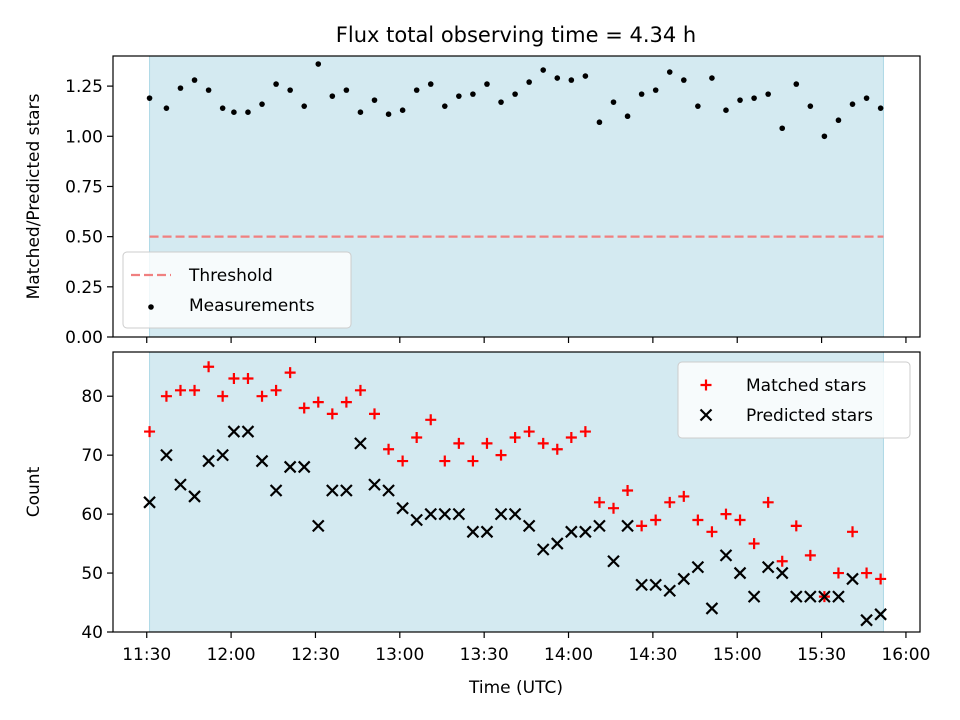  I want to click on x-tick-label: 11:30, so click(146, 655).